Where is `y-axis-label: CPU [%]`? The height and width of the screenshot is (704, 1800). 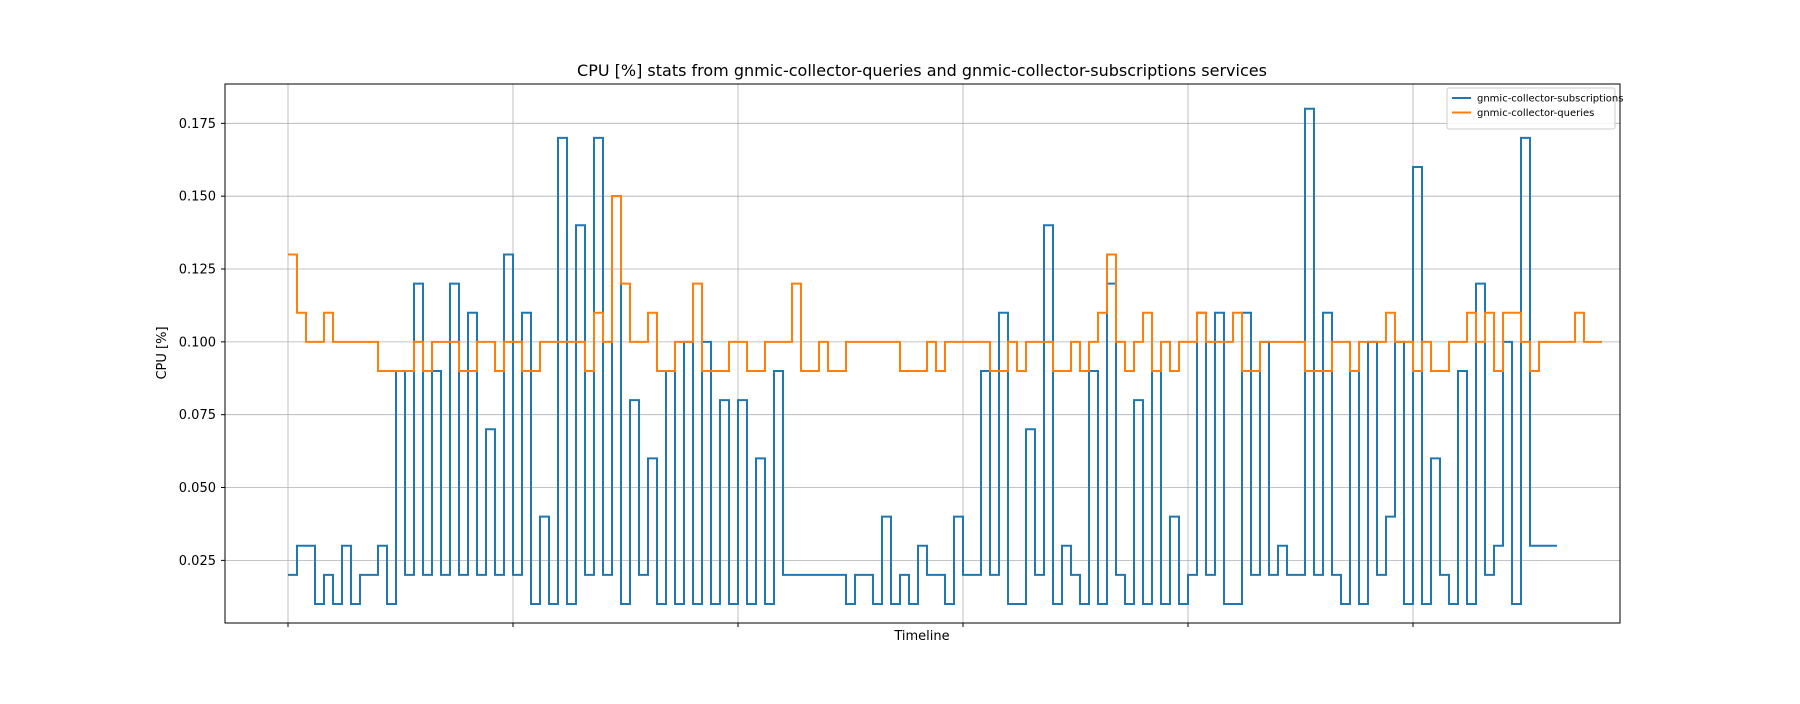 y-axis-label: CPU [%] is located at coordinates (162, 352).